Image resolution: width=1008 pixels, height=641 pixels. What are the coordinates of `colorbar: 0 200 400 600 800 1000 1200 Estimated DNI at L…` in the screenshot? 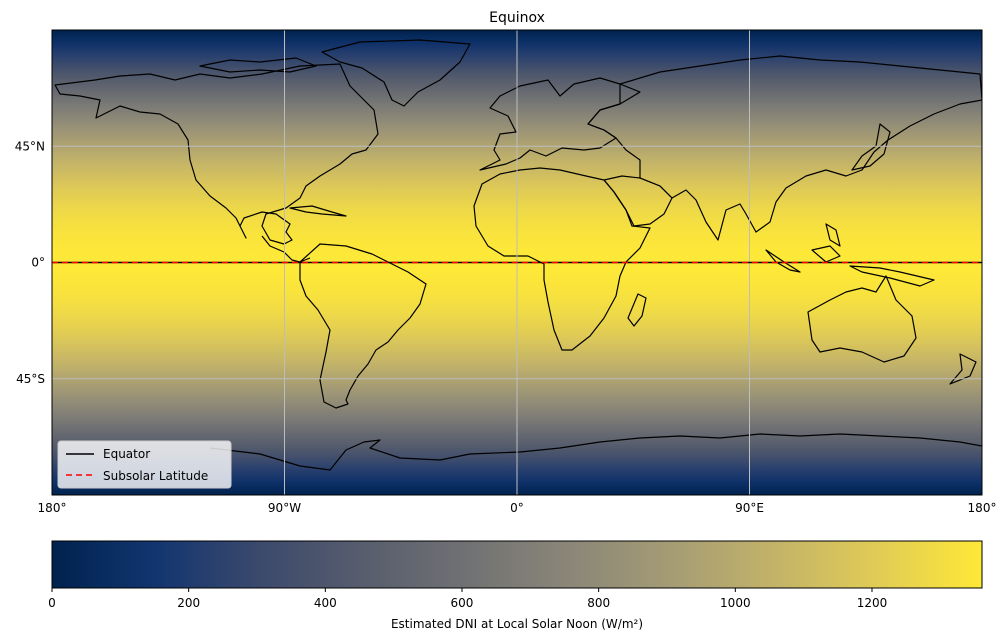 It's located at (515, 585).